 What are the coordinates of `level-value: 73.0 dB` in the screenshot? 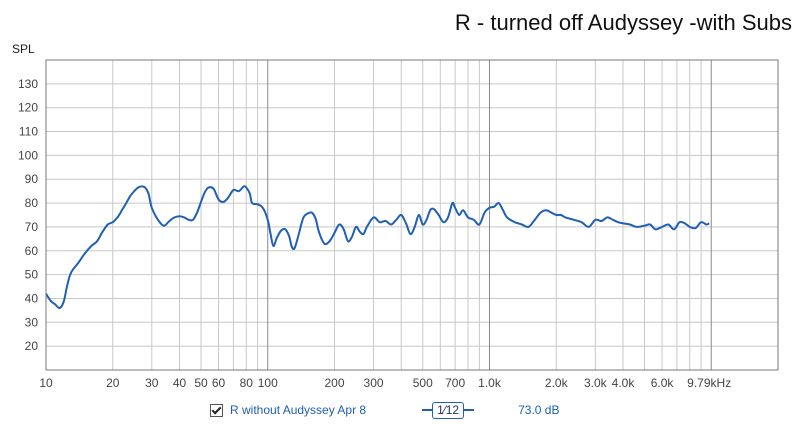 It's located at (539, 410).